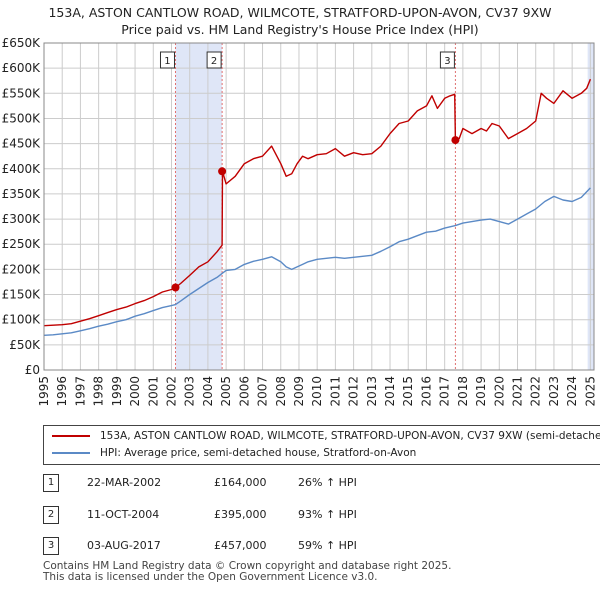 The width and height of the screenshot is (600, 590). What do you see at coordinates (25, 345) in the screenshot?
I see `y-tick-label: £50K` at bounding box center [25, 345].